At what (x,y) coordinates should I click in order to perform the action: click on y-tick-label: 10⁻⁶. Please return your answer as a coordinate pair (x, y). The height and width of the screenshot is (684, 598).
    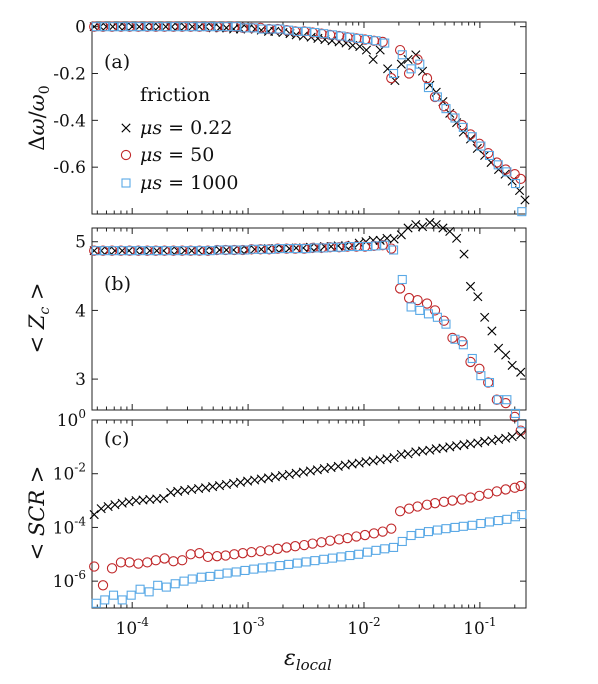
    Looking at the image, I should click on (69, 580).